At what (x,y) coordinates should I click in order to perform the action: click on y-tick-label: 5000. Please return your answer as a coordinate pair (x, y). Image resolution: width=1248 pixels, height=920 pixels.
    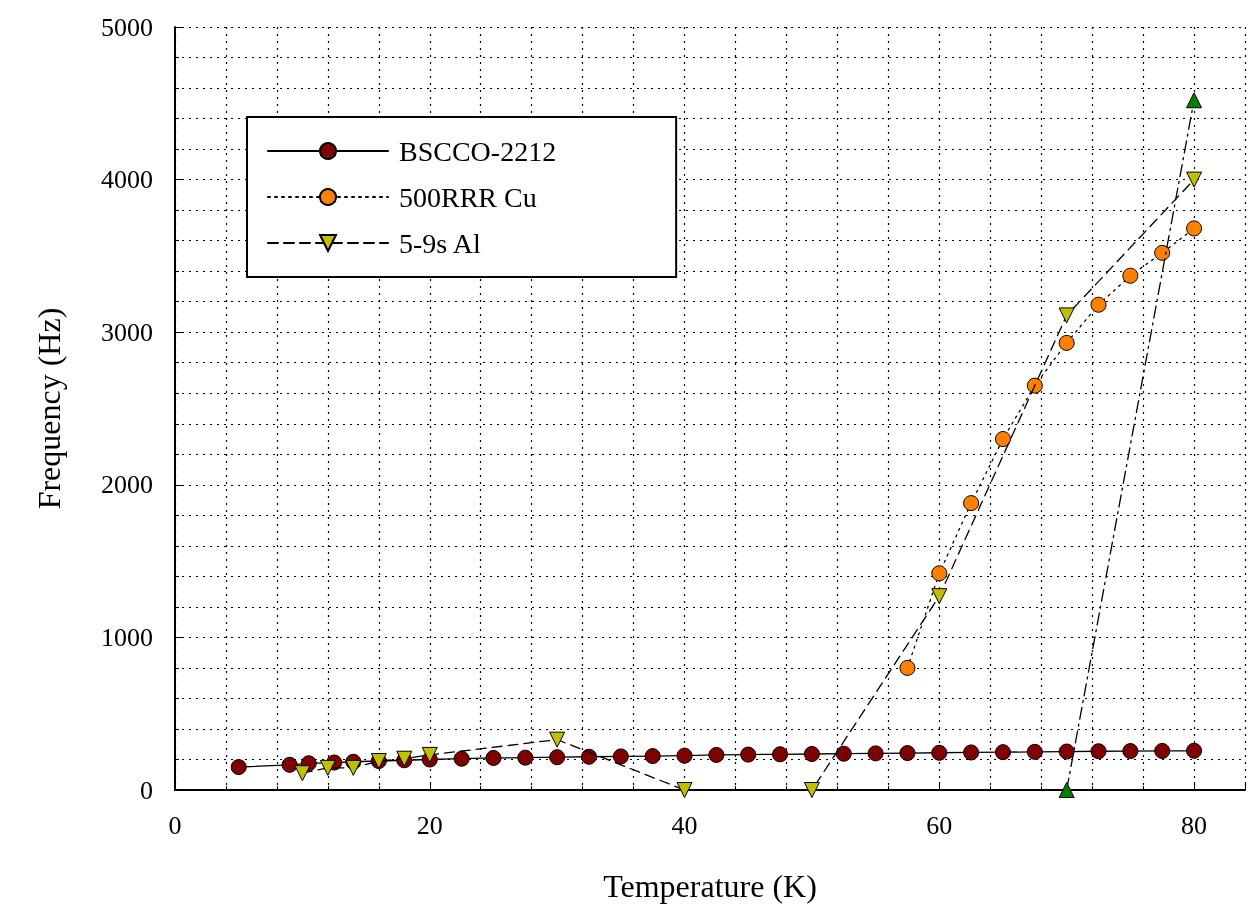
    Looking at the image, I should click on (127, 27).